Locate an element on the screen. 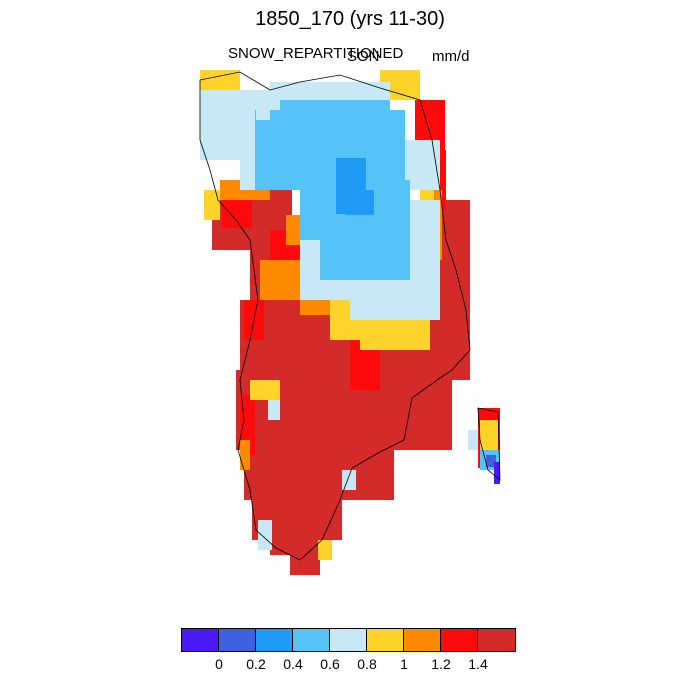  colorbar-tick-label: 0 is located at coordinates (219, 664).